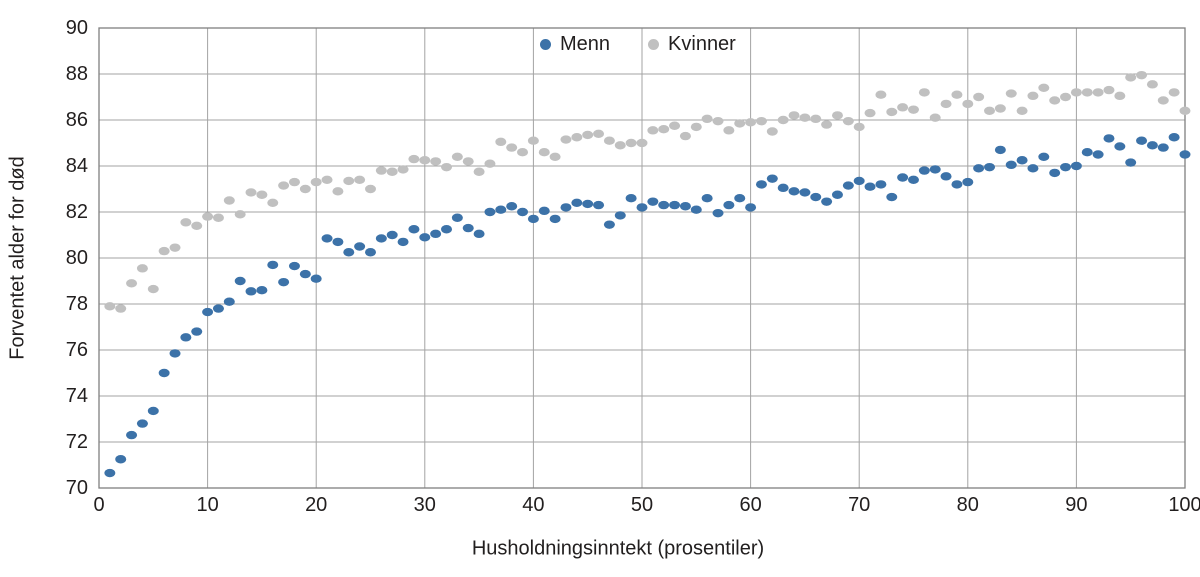 The height and width of the screenshot is (577, 1200). Describe the element at coordinates (692, 44) in the screenshot. I see `legend-item-kvinner: Kvinner` at that location.